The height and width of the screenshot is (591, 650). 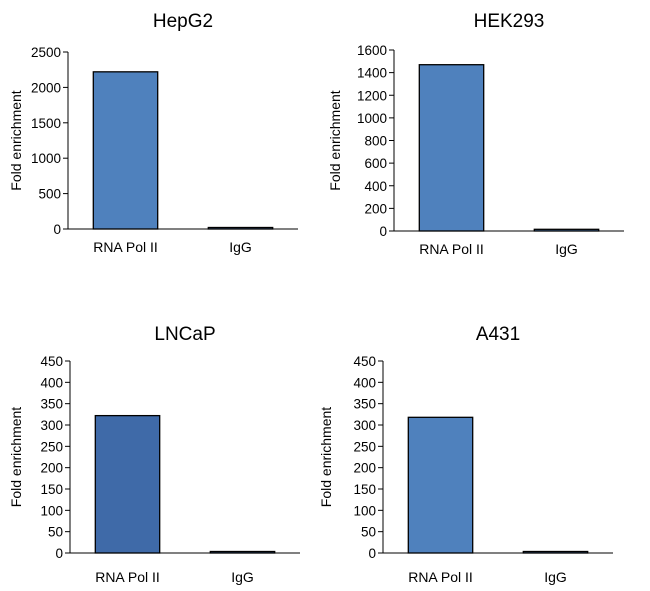 What do you see at coordinates (372, 73) in the screenshot?
I see `y-tick-label: 1400` at bounding box center [372, 73].